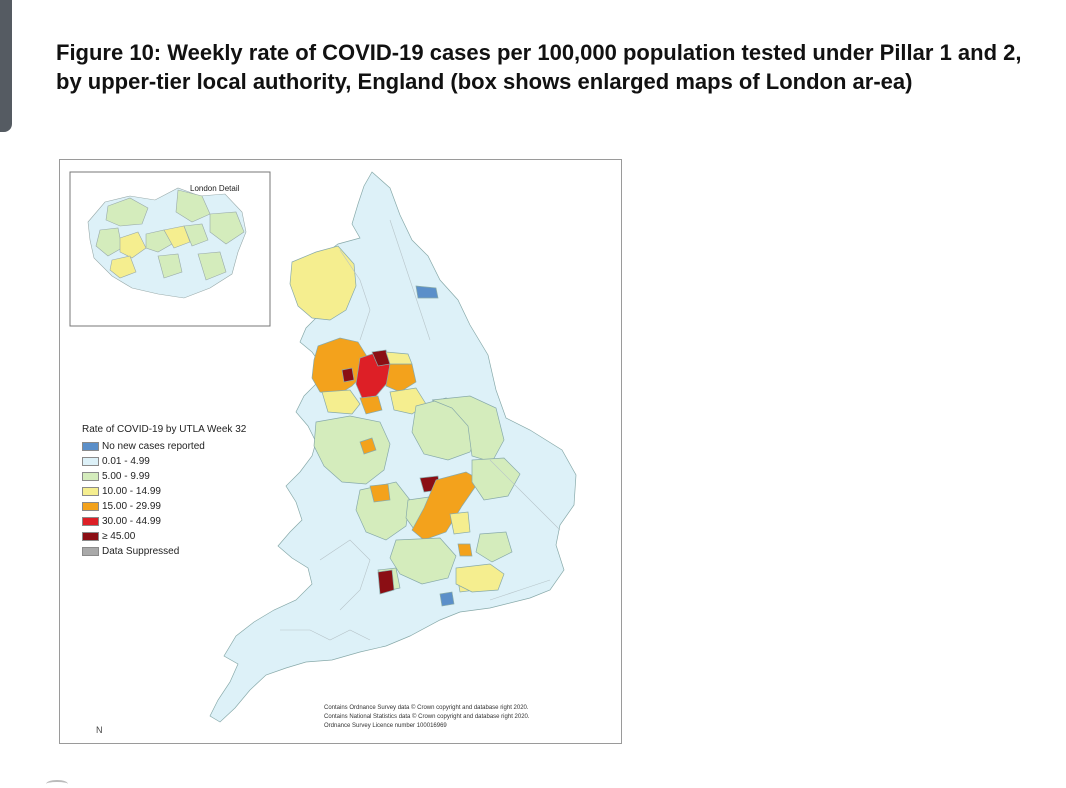 This screenshot has height=788, width=1066. I want to click on legend-item: 10.00 - 14.99, so click(164, 491).